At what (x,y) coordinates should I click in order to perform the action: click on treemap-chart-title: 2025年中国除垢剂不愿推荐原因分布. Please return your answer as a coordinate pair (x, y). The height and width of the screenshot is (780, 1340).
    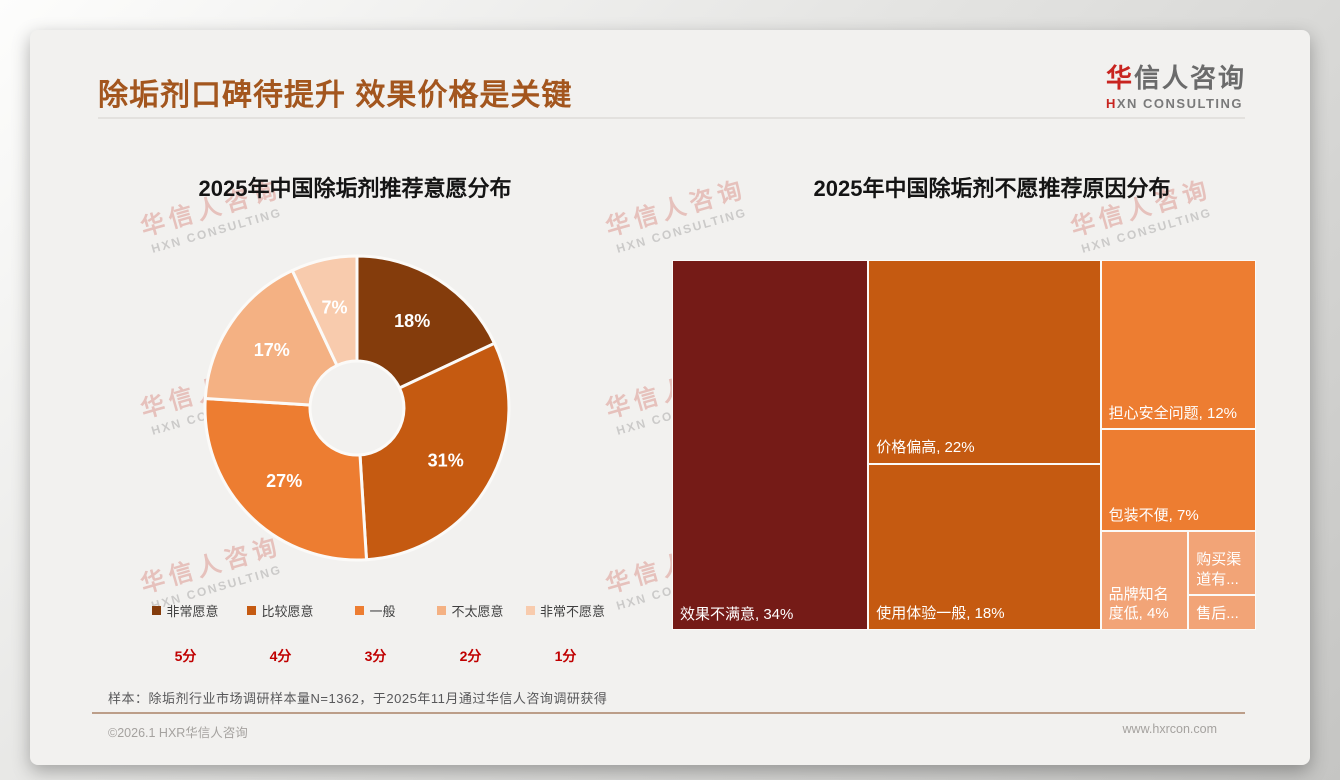
    Looking at the image, I should click on (992, 188).